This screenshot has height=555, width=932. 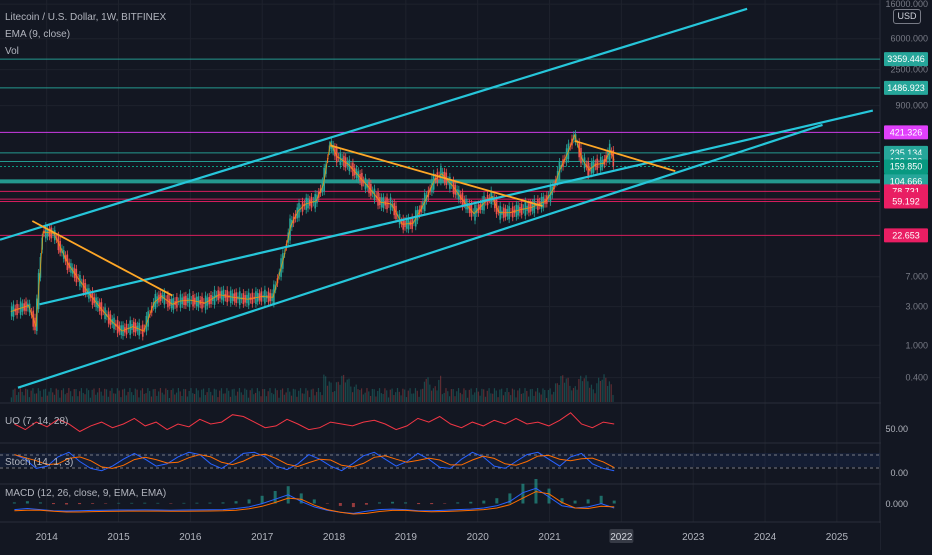 I want to click on time-axis-bg, so click(x=440, y=536).